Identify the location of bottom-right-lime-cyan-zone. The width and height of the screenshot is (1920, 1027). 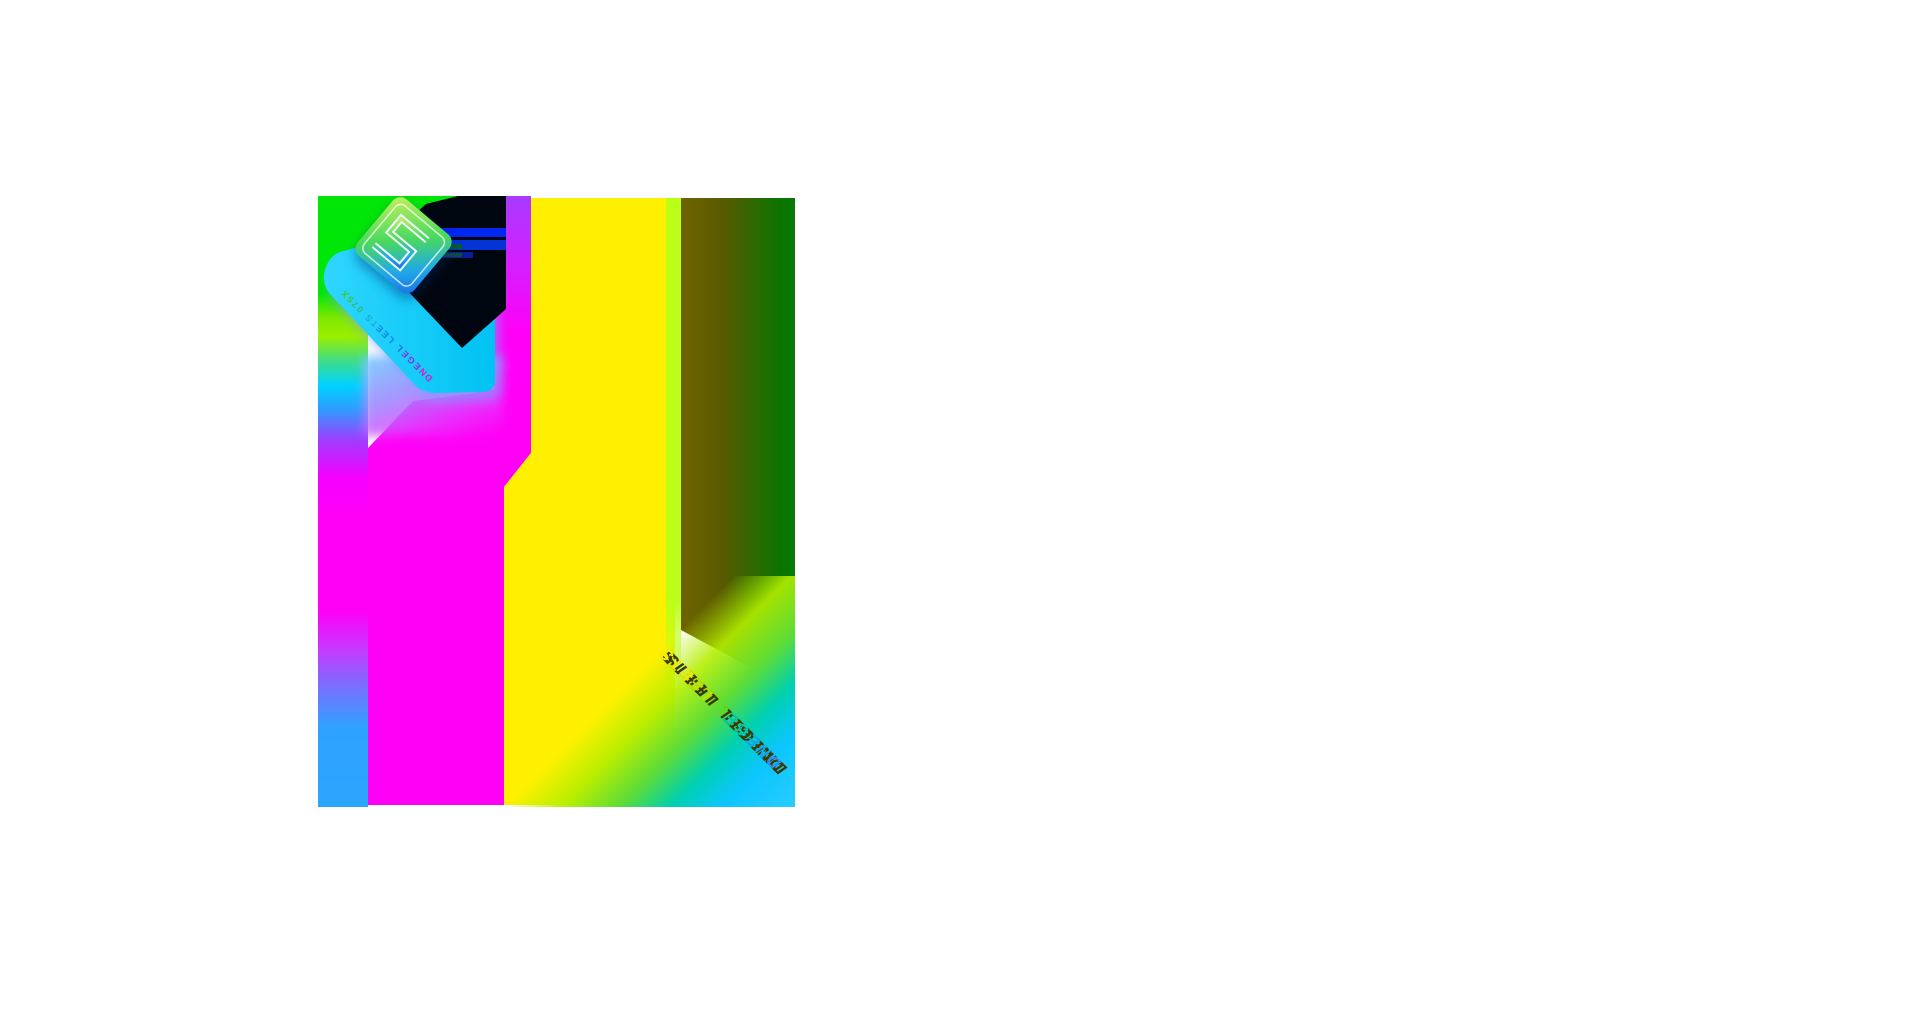
(649, 691).